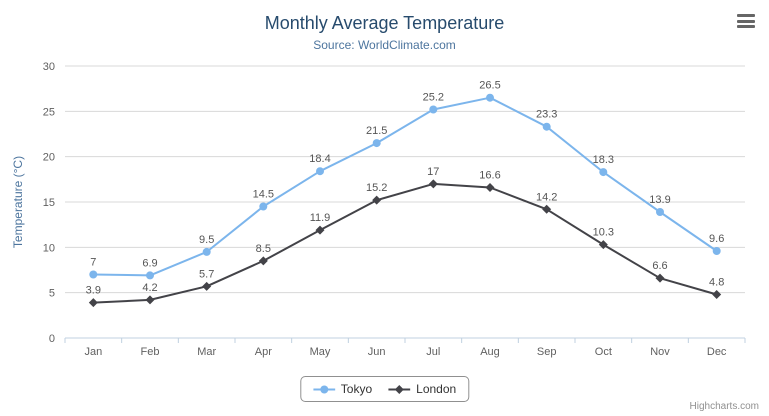 This screenshot has width=769, height=416. I want to click on data-label: 4.8, so click(716, 283).